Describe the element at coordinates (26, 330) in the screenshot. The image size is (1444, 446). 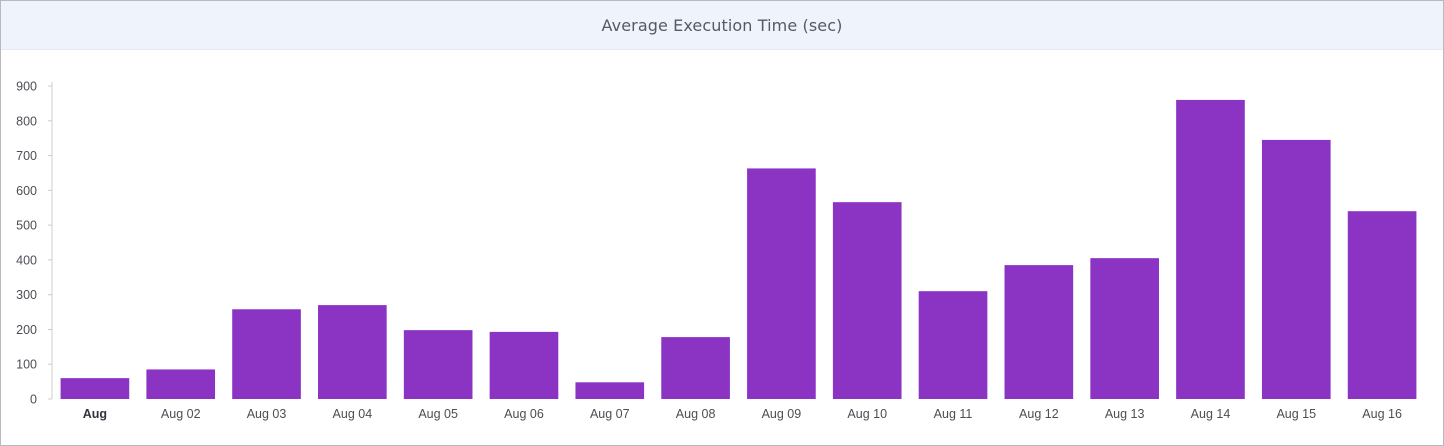
I see `y-tick-label: 200` at that location.